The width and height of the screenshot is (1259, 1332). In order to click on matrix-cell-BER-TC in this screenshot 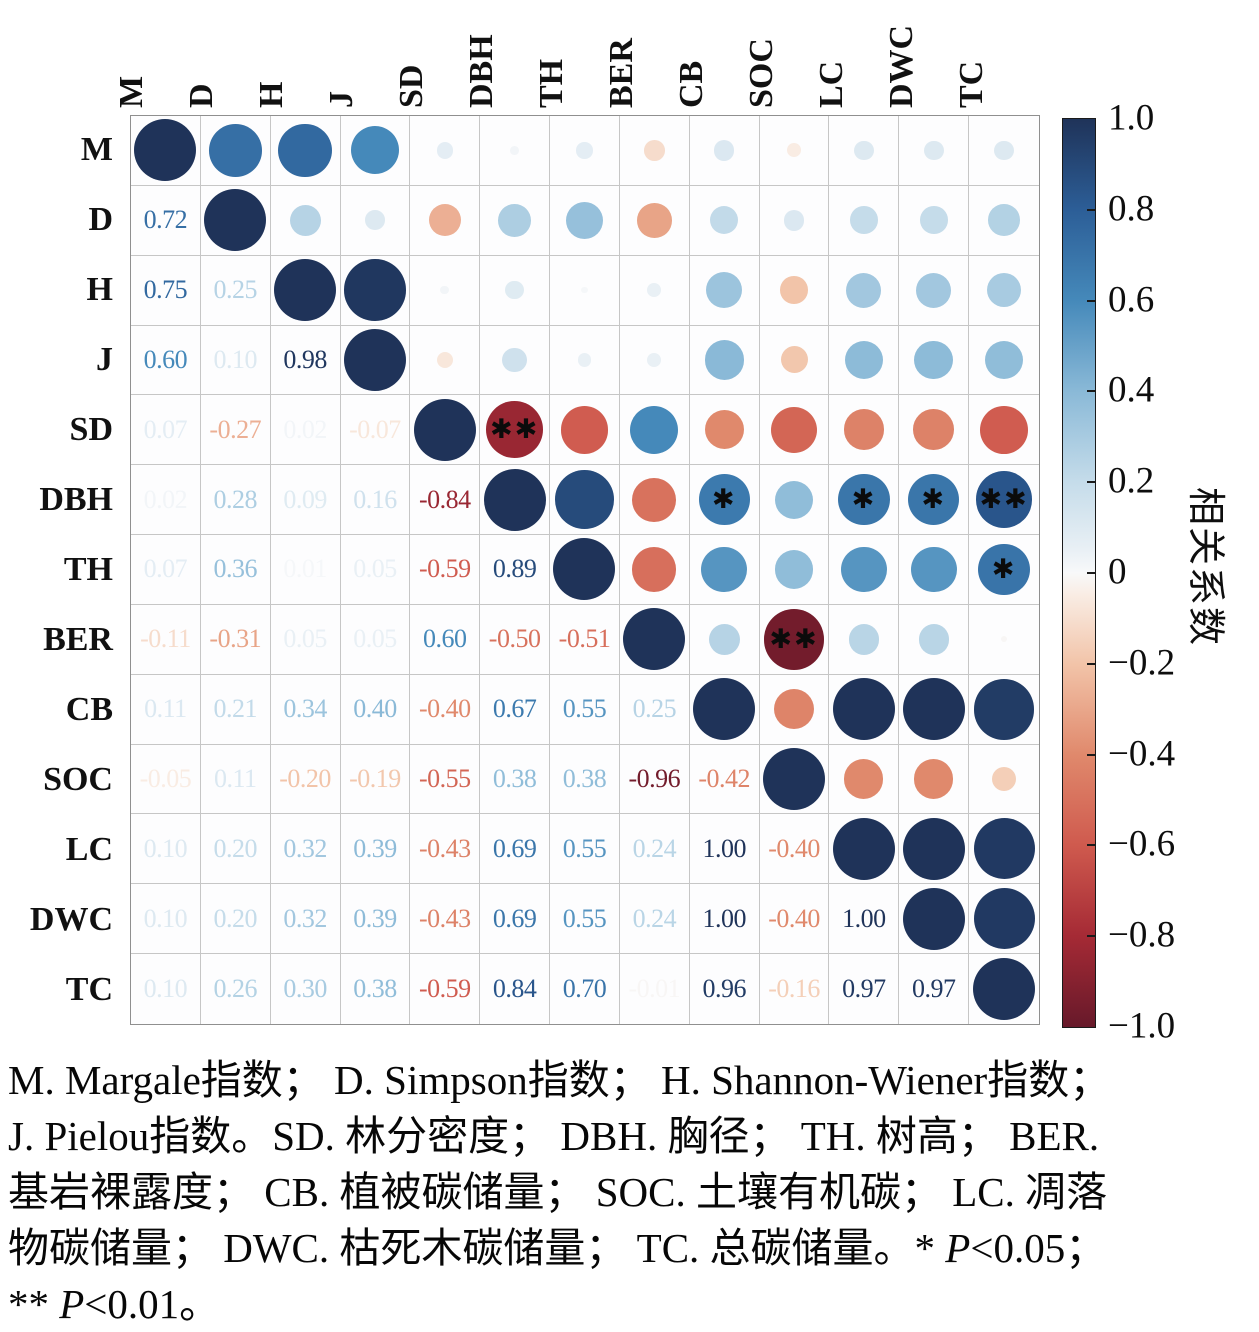, I will do `click(1004, 639)`.